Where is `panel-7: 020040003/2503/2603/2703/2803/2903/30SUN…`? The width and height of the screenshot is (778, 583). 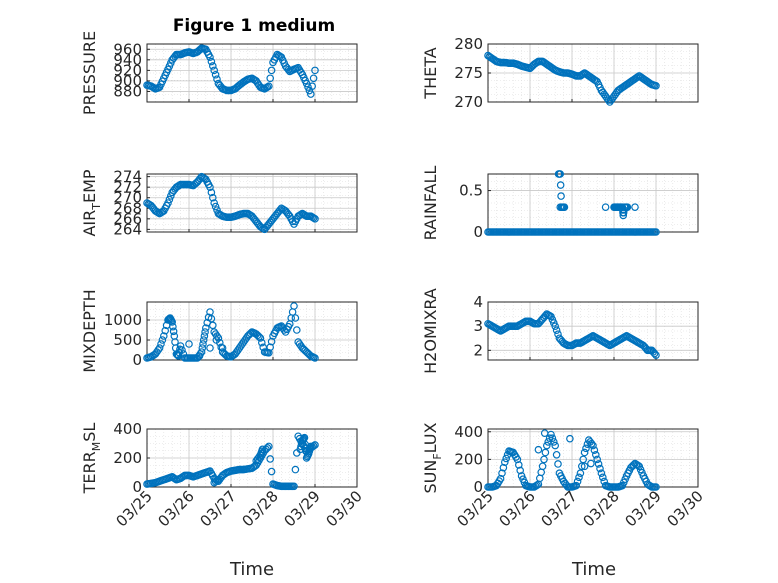
panel-7: 020040003/2503/2603/2703/2803/2903/30SUN… is located at coordinates (564, 476).